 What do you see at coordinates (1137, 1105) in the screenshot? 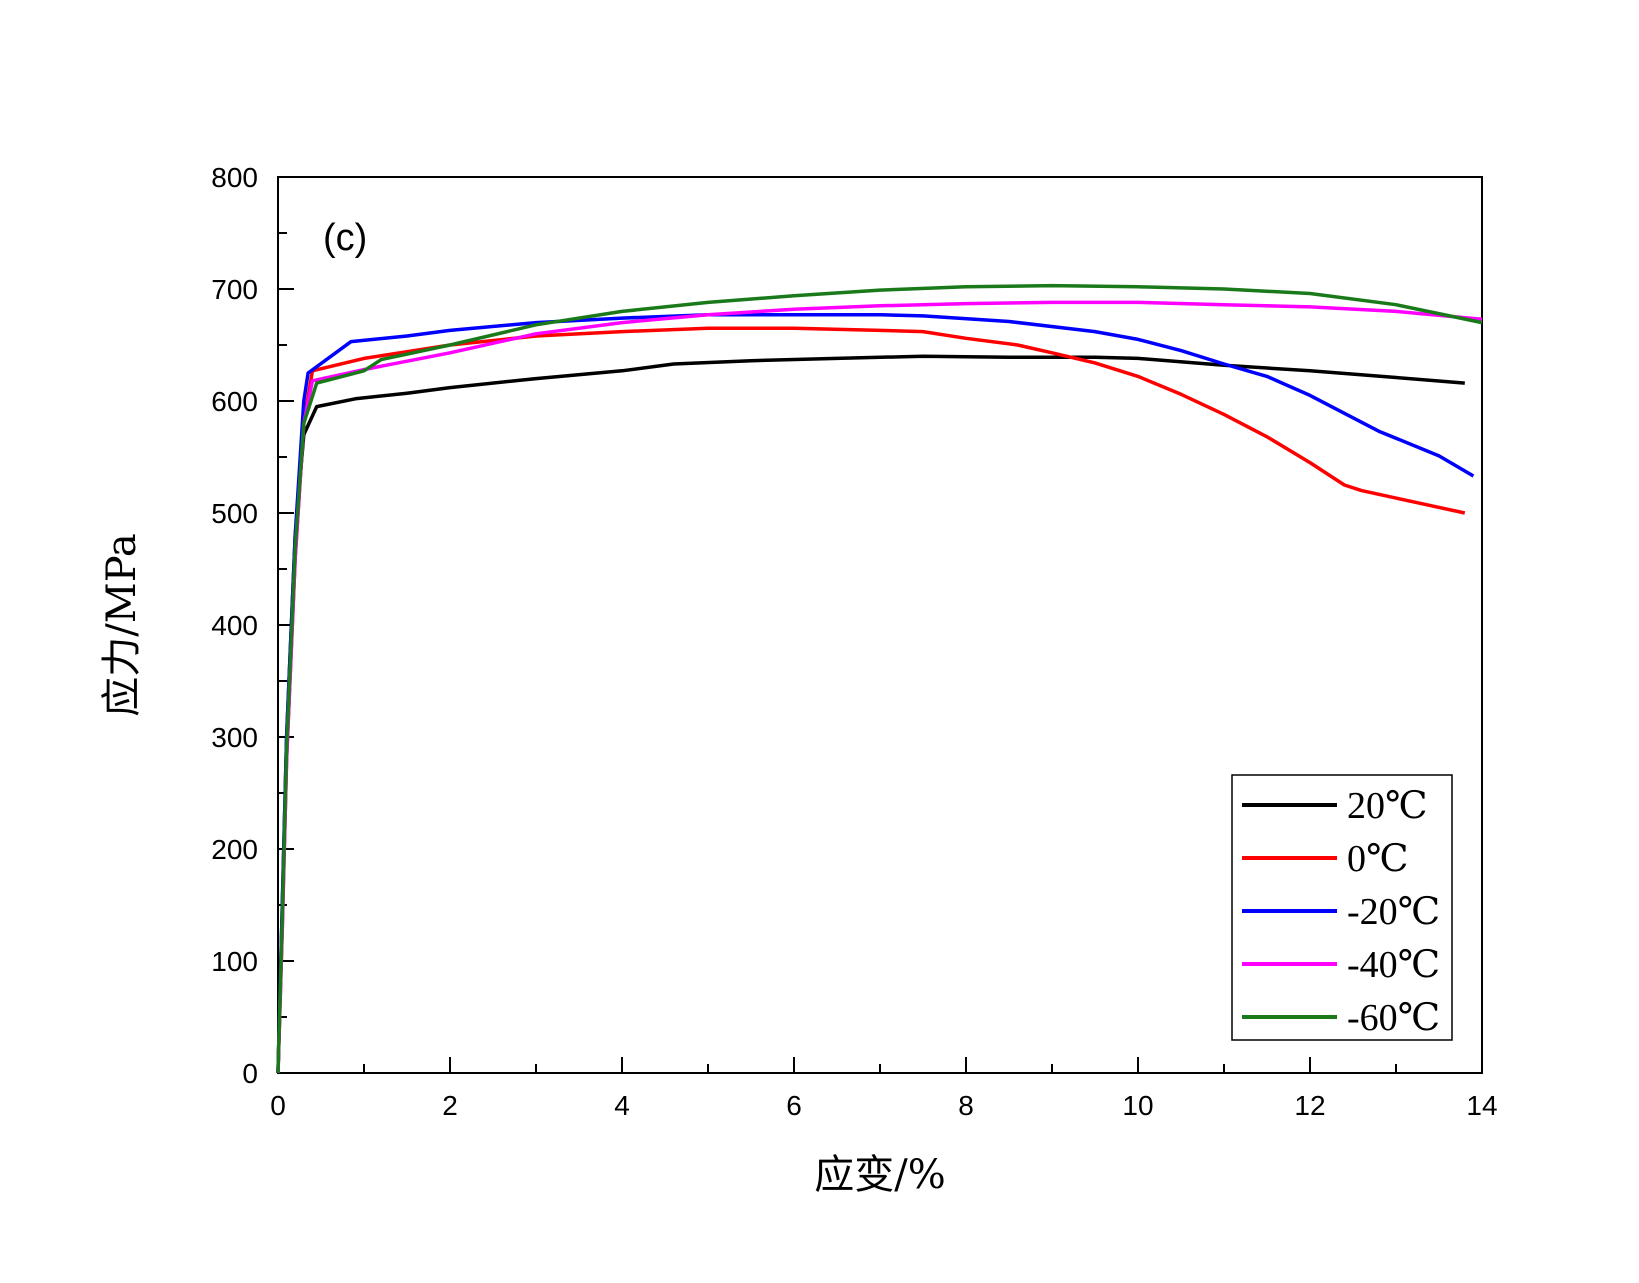
I see `x-tick-label: 10` at bounding box center [1137, 1105].